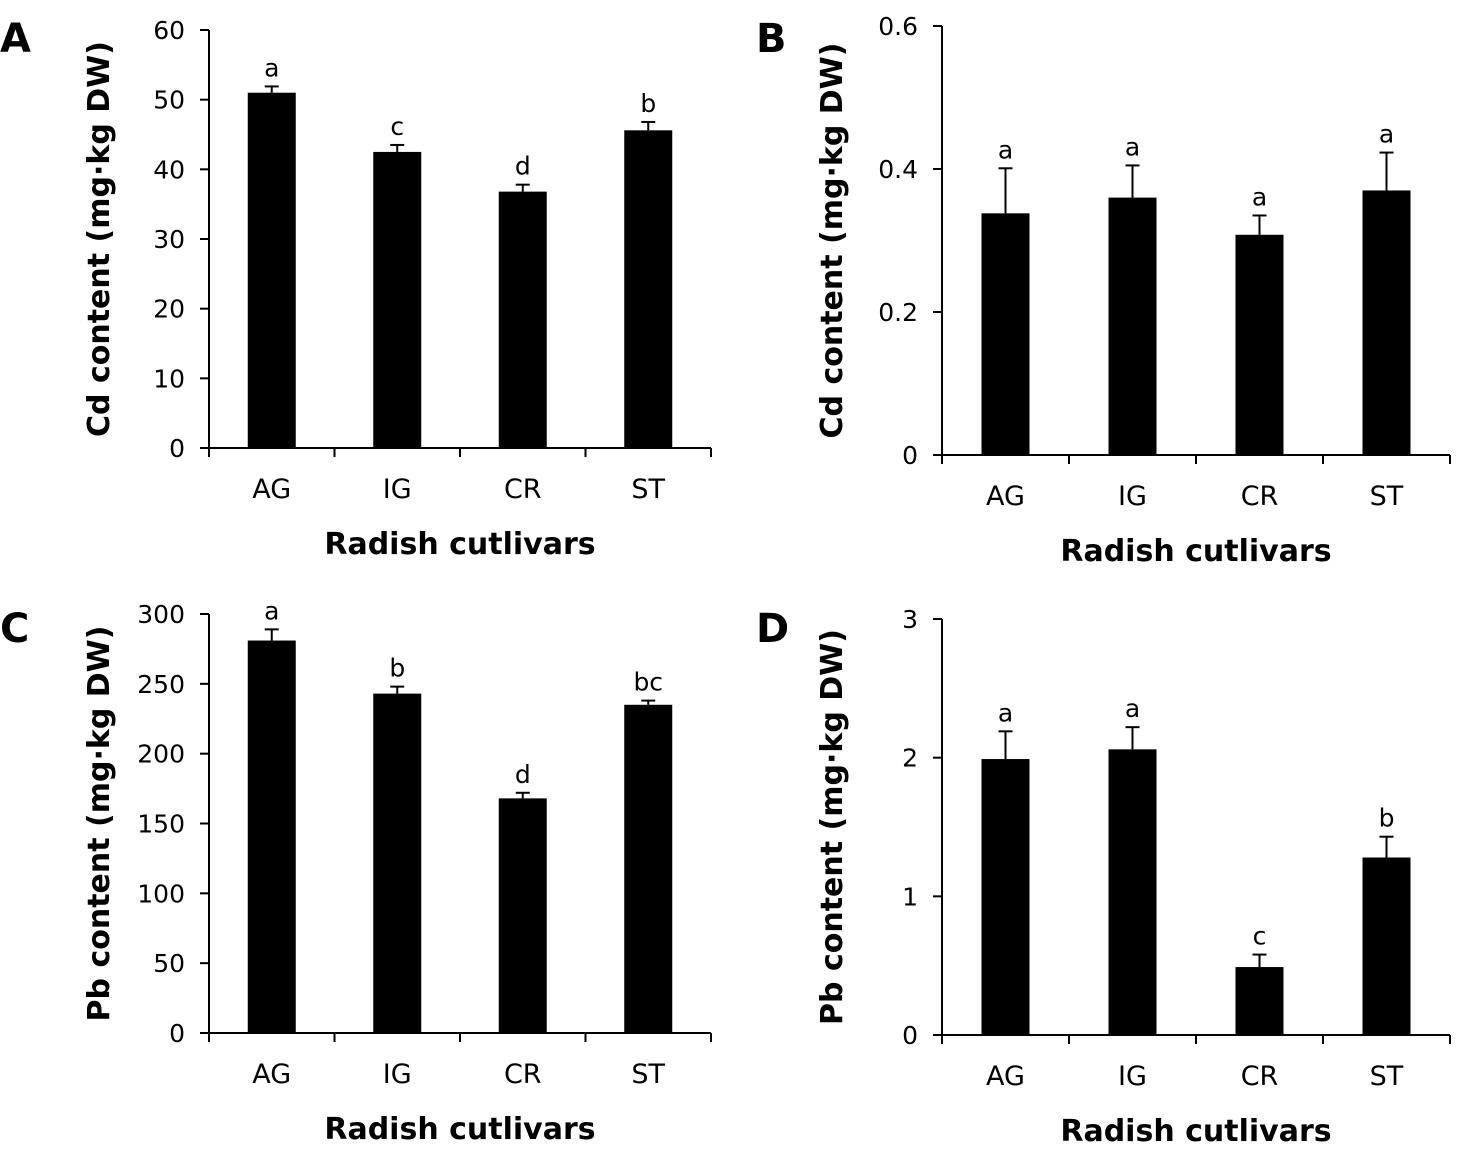 Image resolution: width=1481 pixels, height=1170 pixels. Describe the element at coordinates (910, 896) in the screenshot. I see `y-tick-label: 1` at that location.